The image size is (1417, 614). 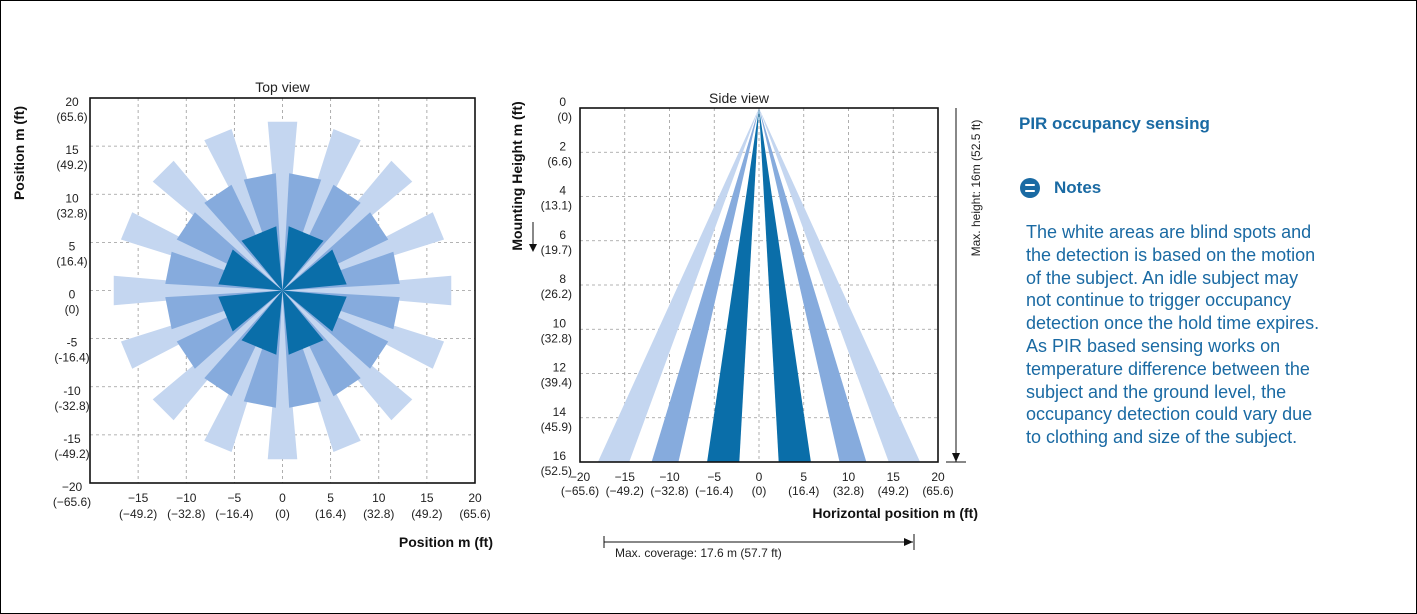 What do you see at coordinates (714, 491) in the screenshot?
I see `side-x-tick-sublabel: (−16.4)` at bounding box center [714, 491].